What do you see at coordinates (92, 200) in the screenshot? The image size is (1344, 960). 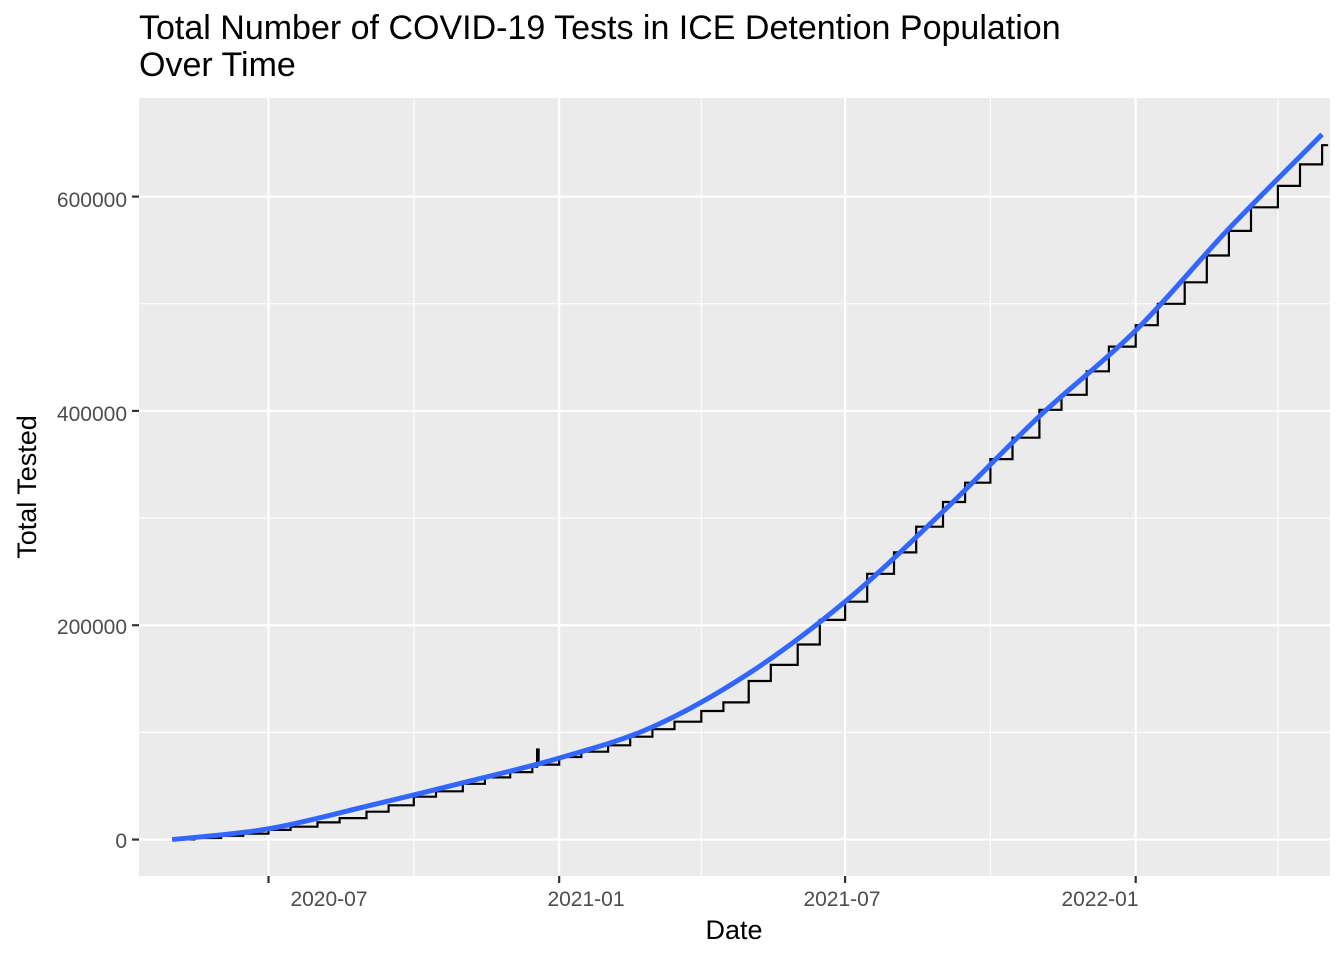 I see `y-tick-label-600000: 600000` at bounding box center [92, 200].